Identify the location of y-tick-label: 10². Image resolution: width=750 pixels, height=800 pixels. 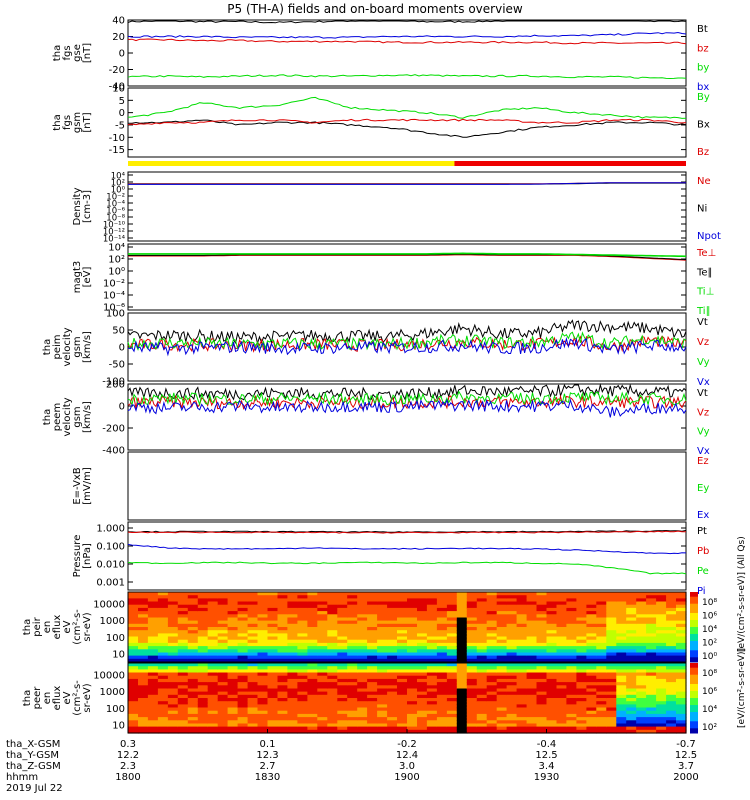
(118, 184).